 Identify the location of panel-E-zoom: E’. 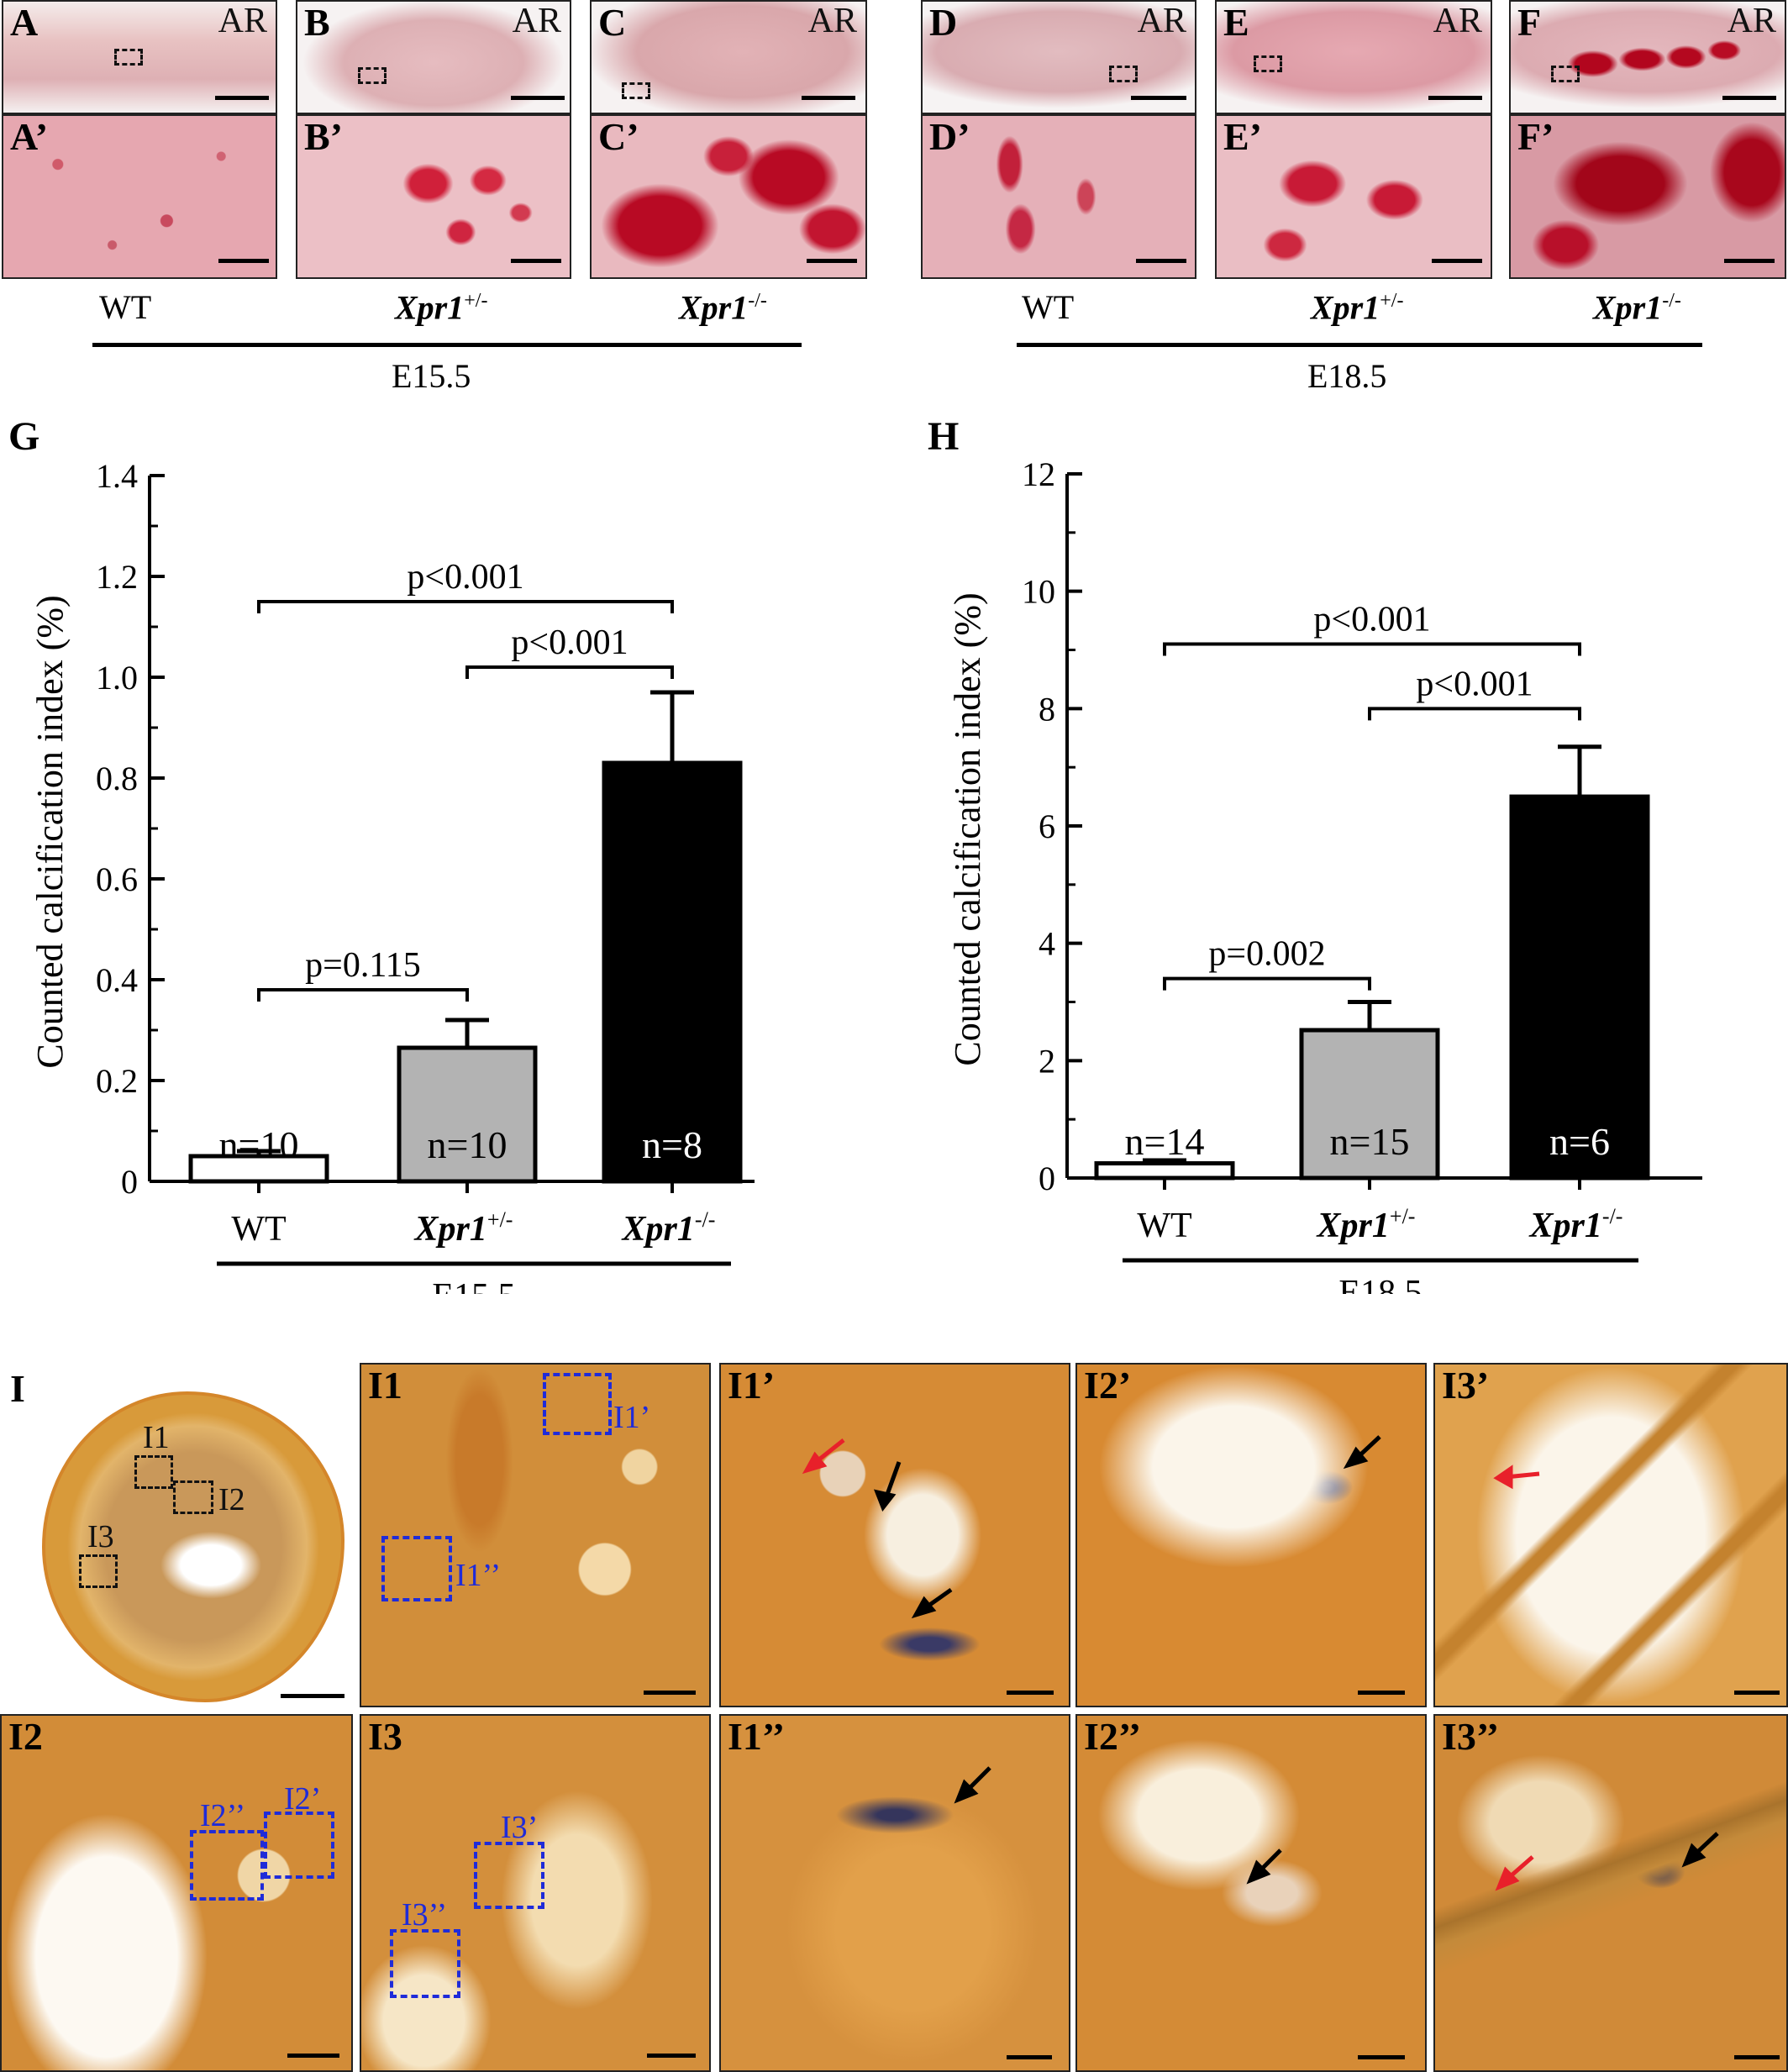
(1353, 196).